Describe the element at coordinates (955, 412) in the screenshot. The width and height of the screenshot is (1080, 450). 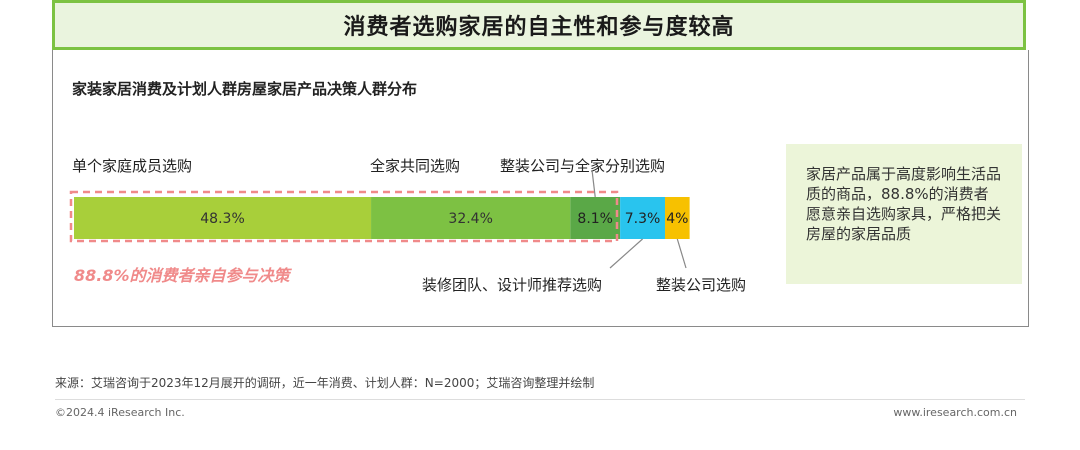
I see `website: www.iresearch.com.cn` at that location.